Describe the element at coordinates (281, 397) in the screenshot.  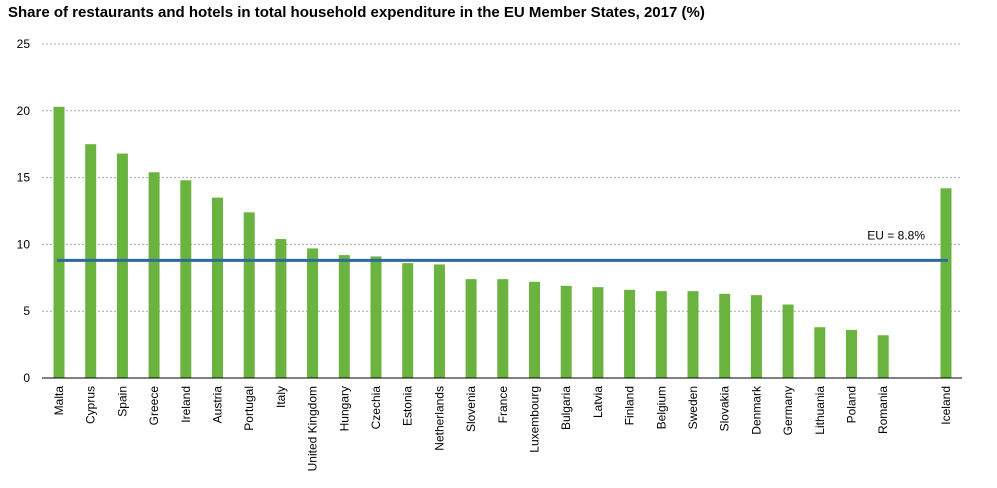
I see `x-tick-label-italy: Italy` at that location.